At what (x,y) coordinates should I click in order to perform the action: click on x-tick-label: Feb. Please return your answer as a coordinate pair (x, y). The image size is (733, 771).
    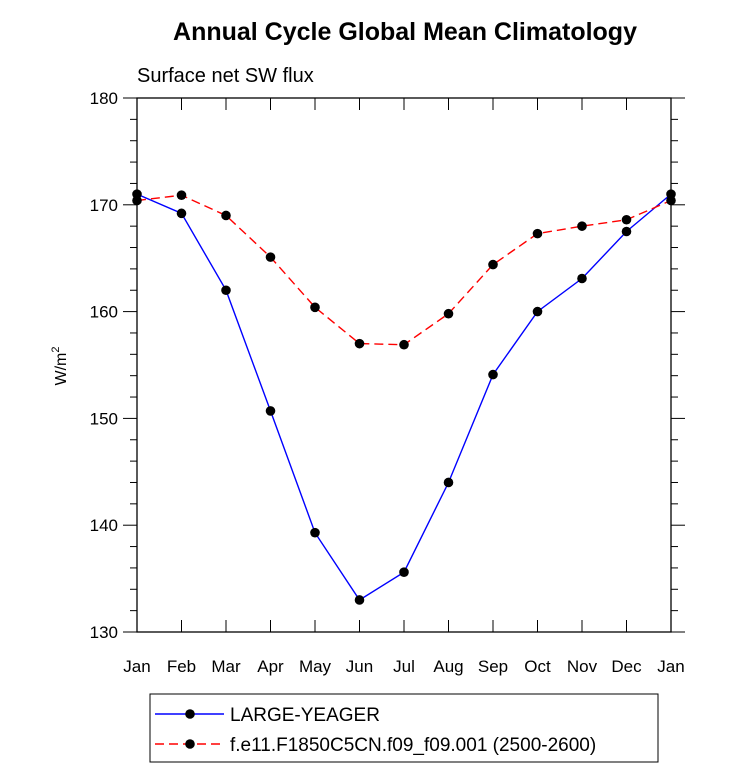
    Looking at the image, I should click on (181, 666).